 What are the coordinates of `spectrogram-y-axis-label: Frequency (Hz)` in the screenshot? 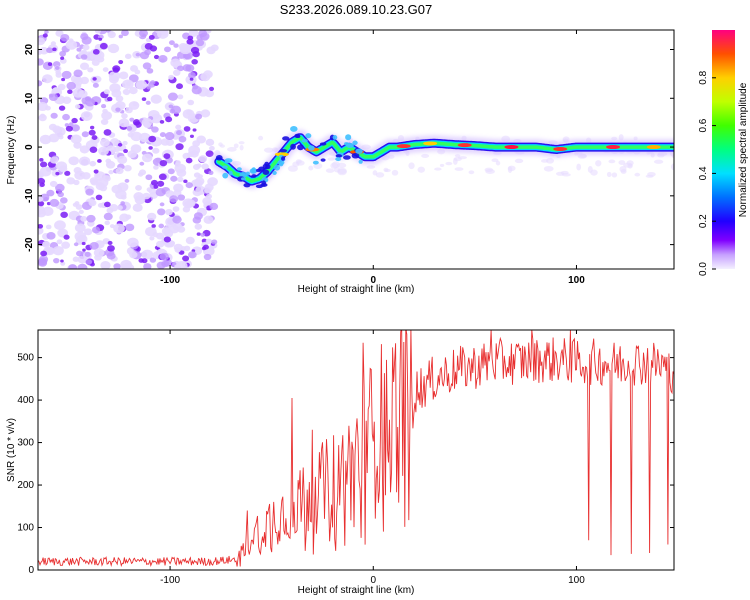 It's located at (11, 150).